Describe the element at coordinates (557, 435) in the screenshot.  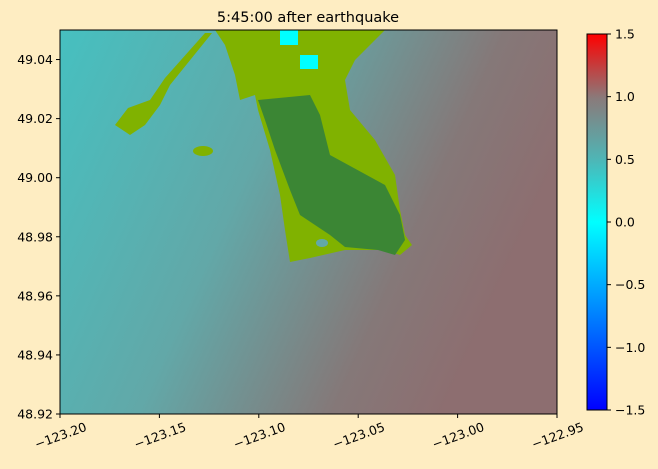
I see `x-tick-label: −122.95` at that location.